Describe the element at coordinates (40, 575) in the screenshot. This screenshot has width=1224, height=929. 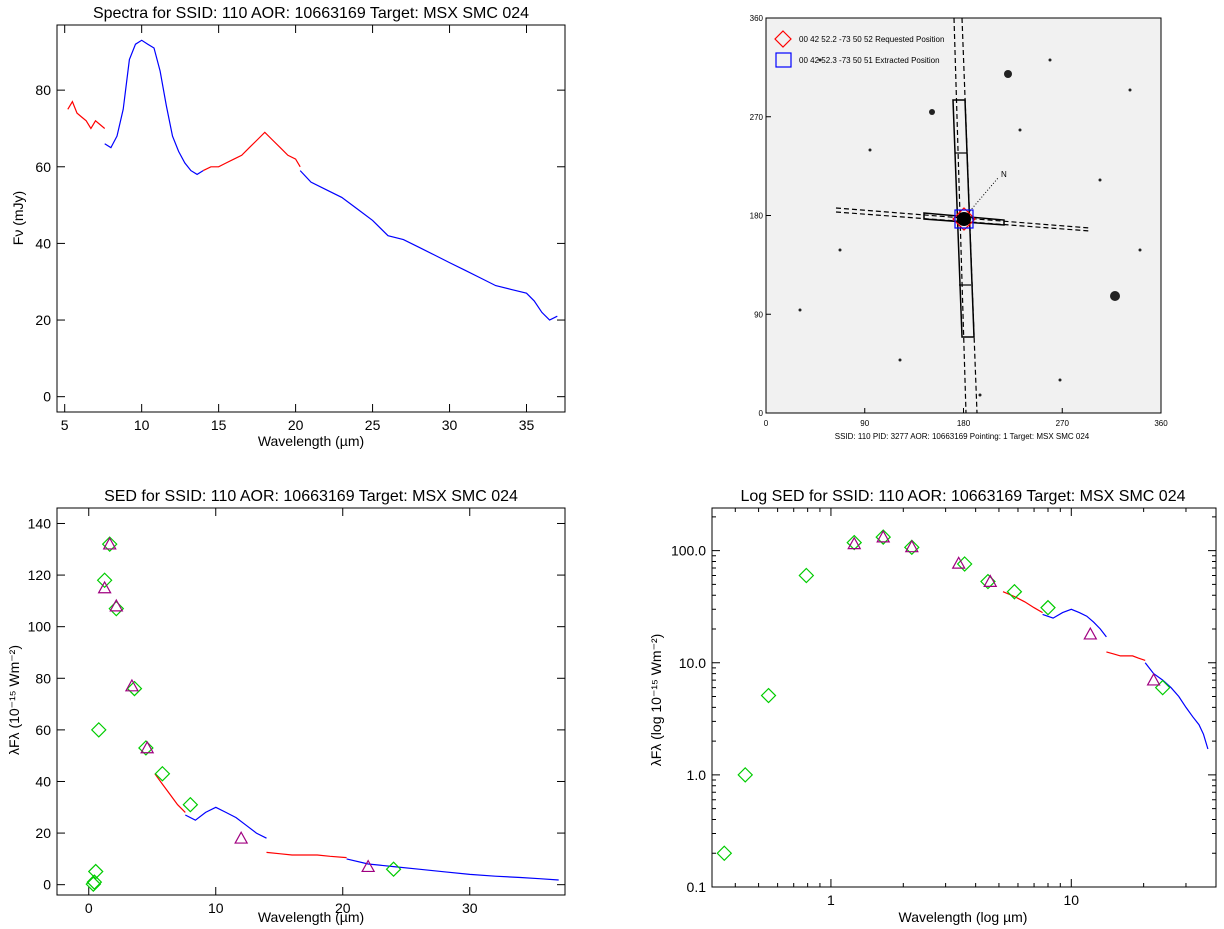
I see `y-tick-label: 120` at that location.